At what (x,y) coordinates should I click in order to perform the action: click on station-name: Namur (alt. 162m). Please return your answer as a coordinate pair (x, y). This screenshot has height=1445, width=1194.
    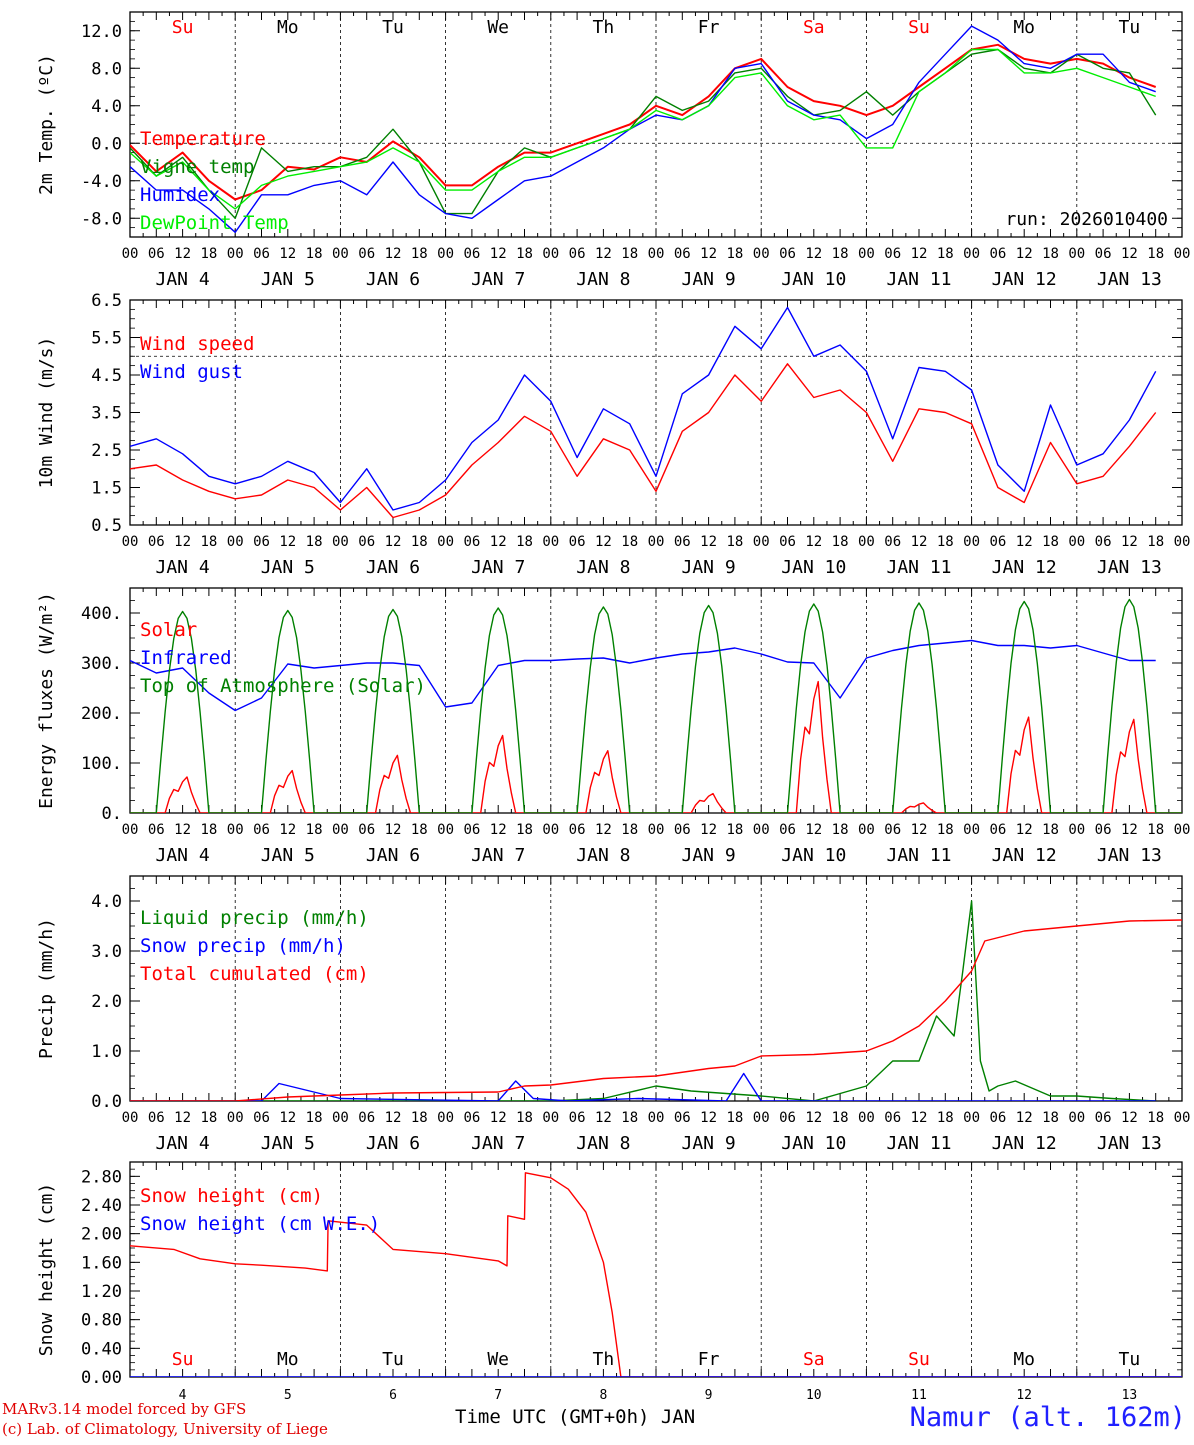
    Looking at the image, I should click on (1047, 1417).